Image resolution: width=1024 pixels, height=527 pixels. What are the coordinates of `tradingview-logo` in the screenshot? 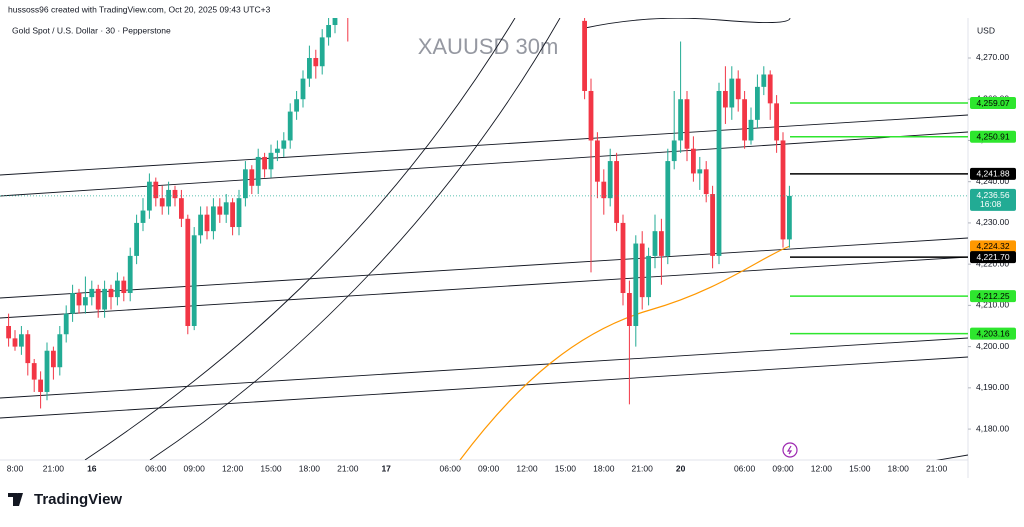 It's located at (15, 499).